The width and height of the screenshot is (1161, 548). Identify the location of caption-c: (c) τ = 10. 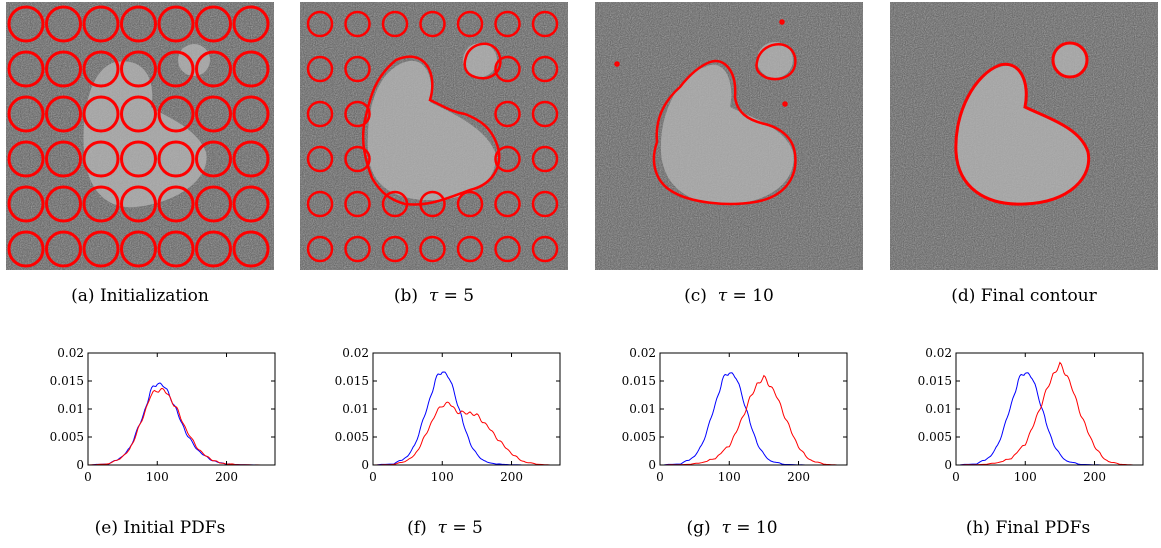
(729, 296).